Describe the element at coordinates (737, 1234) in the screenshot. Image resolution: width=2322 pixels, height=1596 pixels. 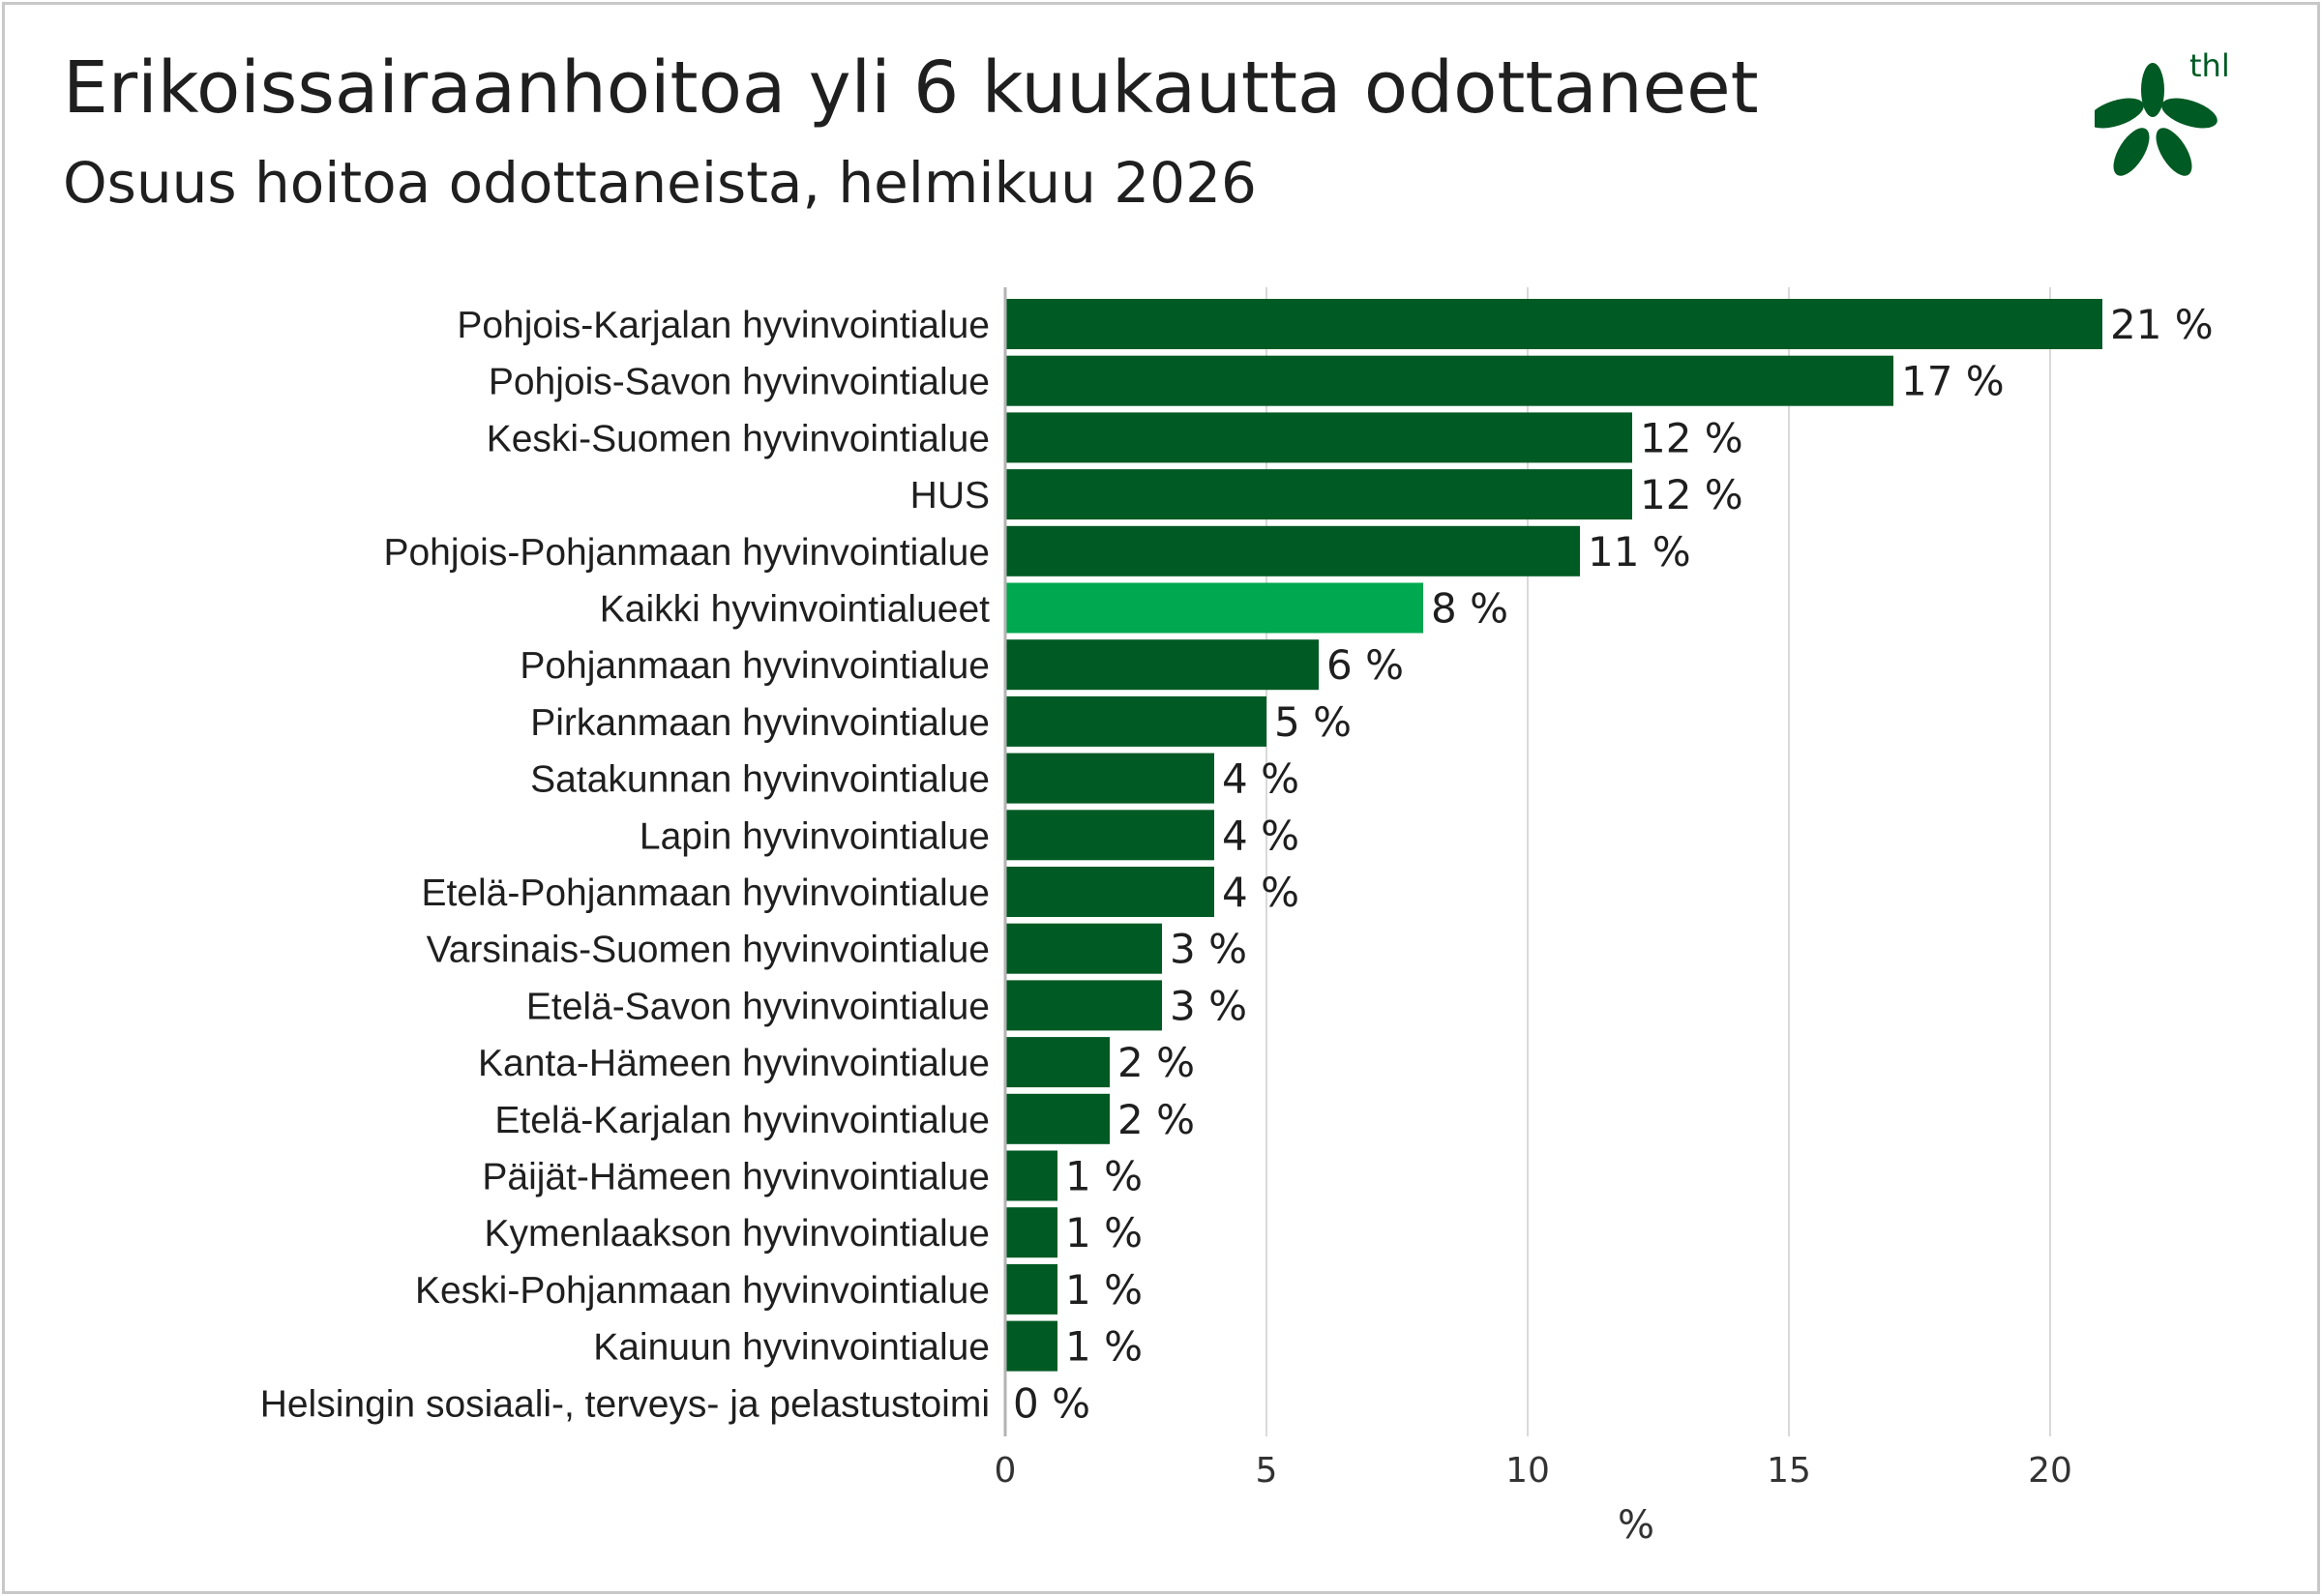
I see `category-label: Kymenlaakson hyvinvointialue` at that location.